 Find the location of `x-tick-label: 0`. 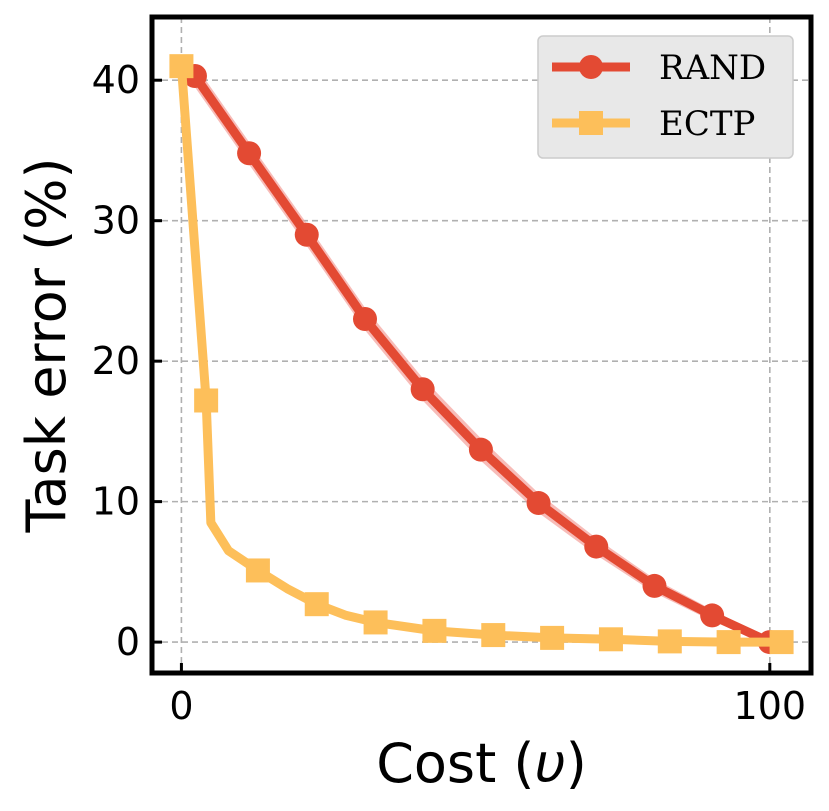

x-tick-label: 0 is located at coordinates (181, 706).